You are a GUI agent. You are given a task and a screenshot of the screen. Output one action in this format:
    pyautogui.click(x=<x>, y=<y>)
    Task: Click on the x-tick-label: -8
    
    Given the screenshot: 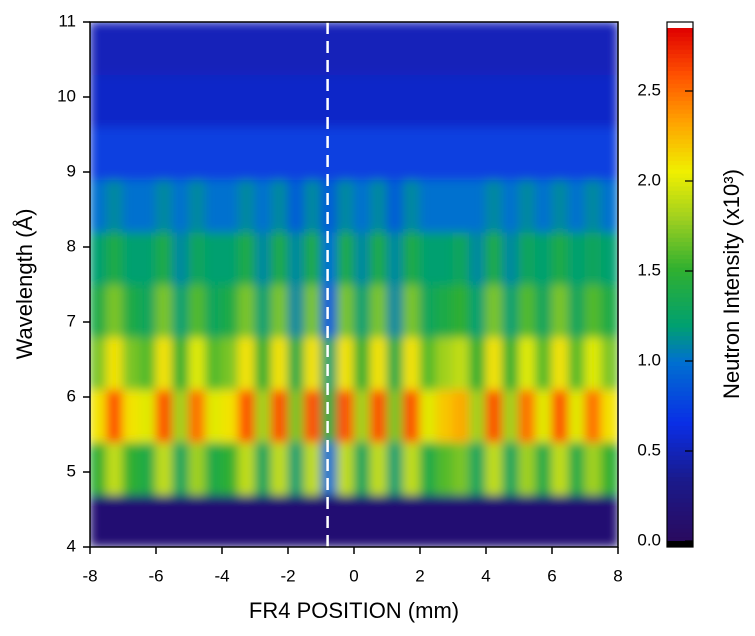 What is the action you would take?
    pyautogui.click(x=89, y=575)
    